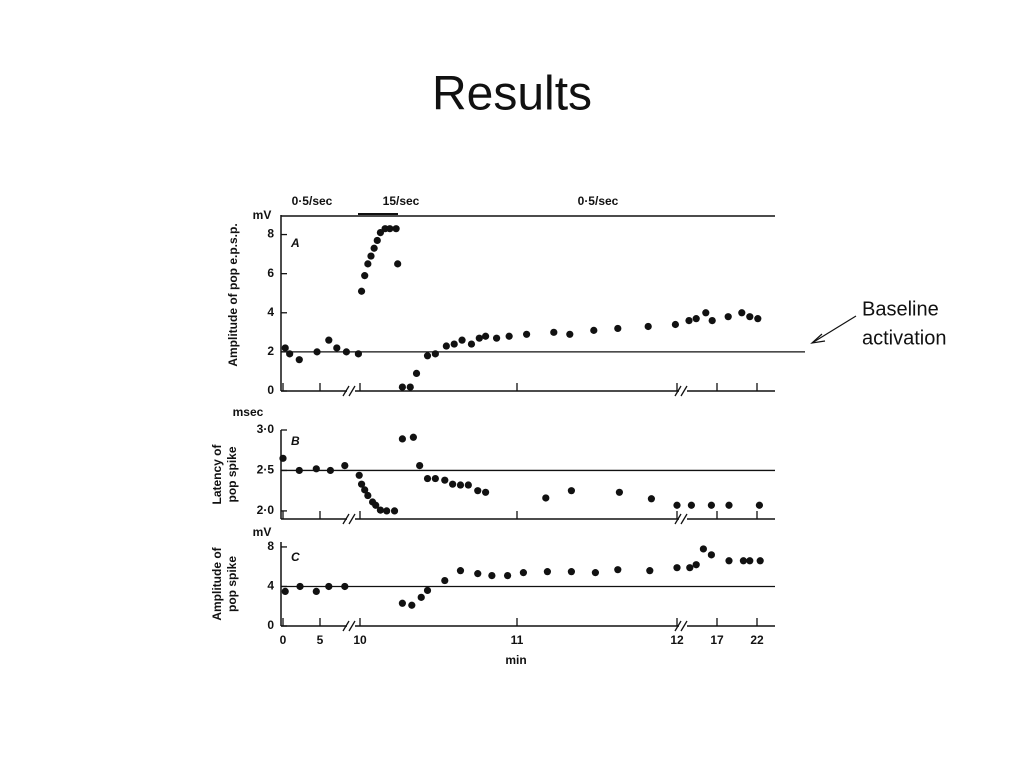  I want to click on y-tick-label: 6, so click(270, 273).